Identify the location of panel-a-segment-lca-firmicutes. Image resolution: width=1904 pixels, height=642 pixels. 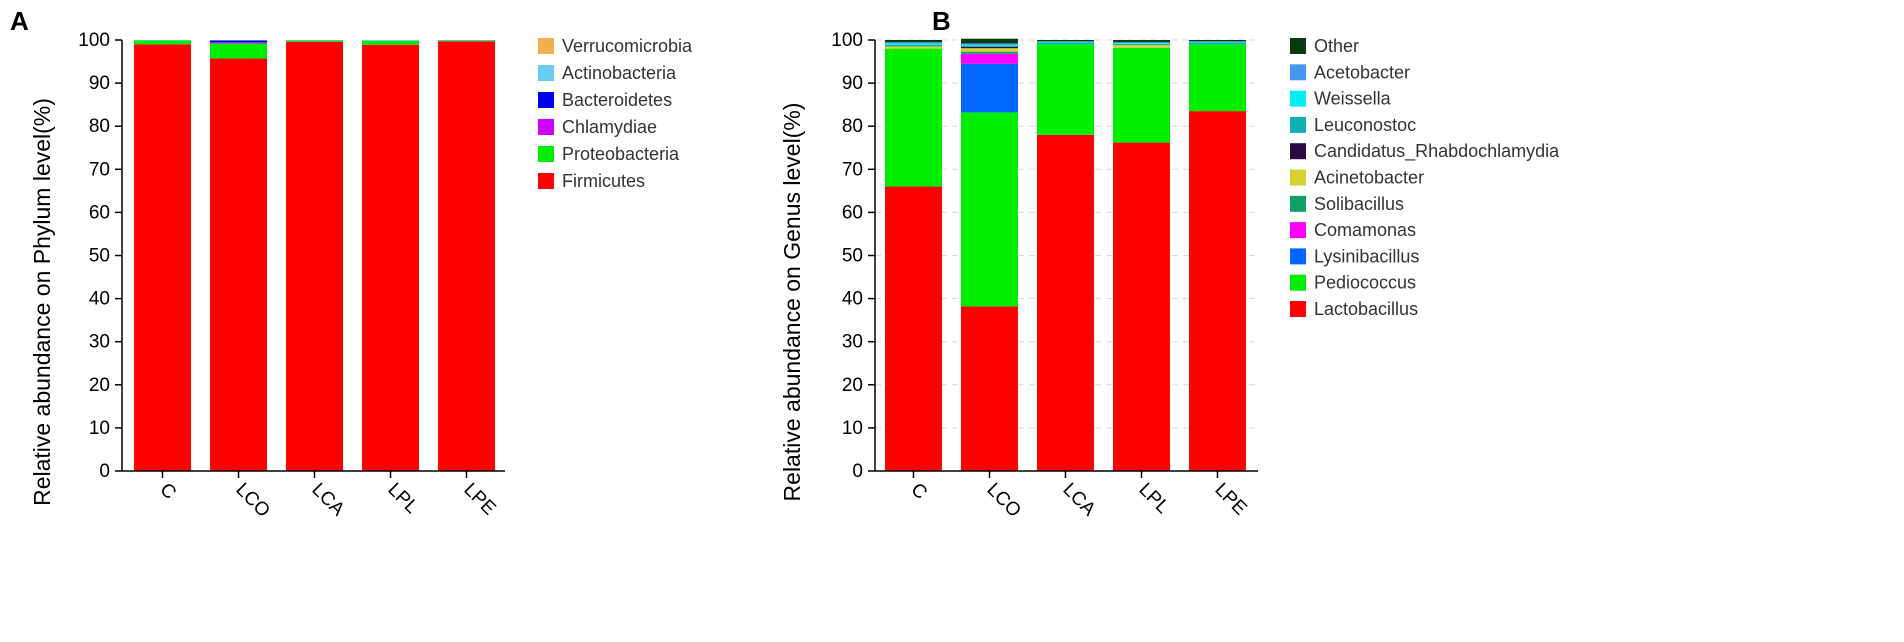
(314, 256).